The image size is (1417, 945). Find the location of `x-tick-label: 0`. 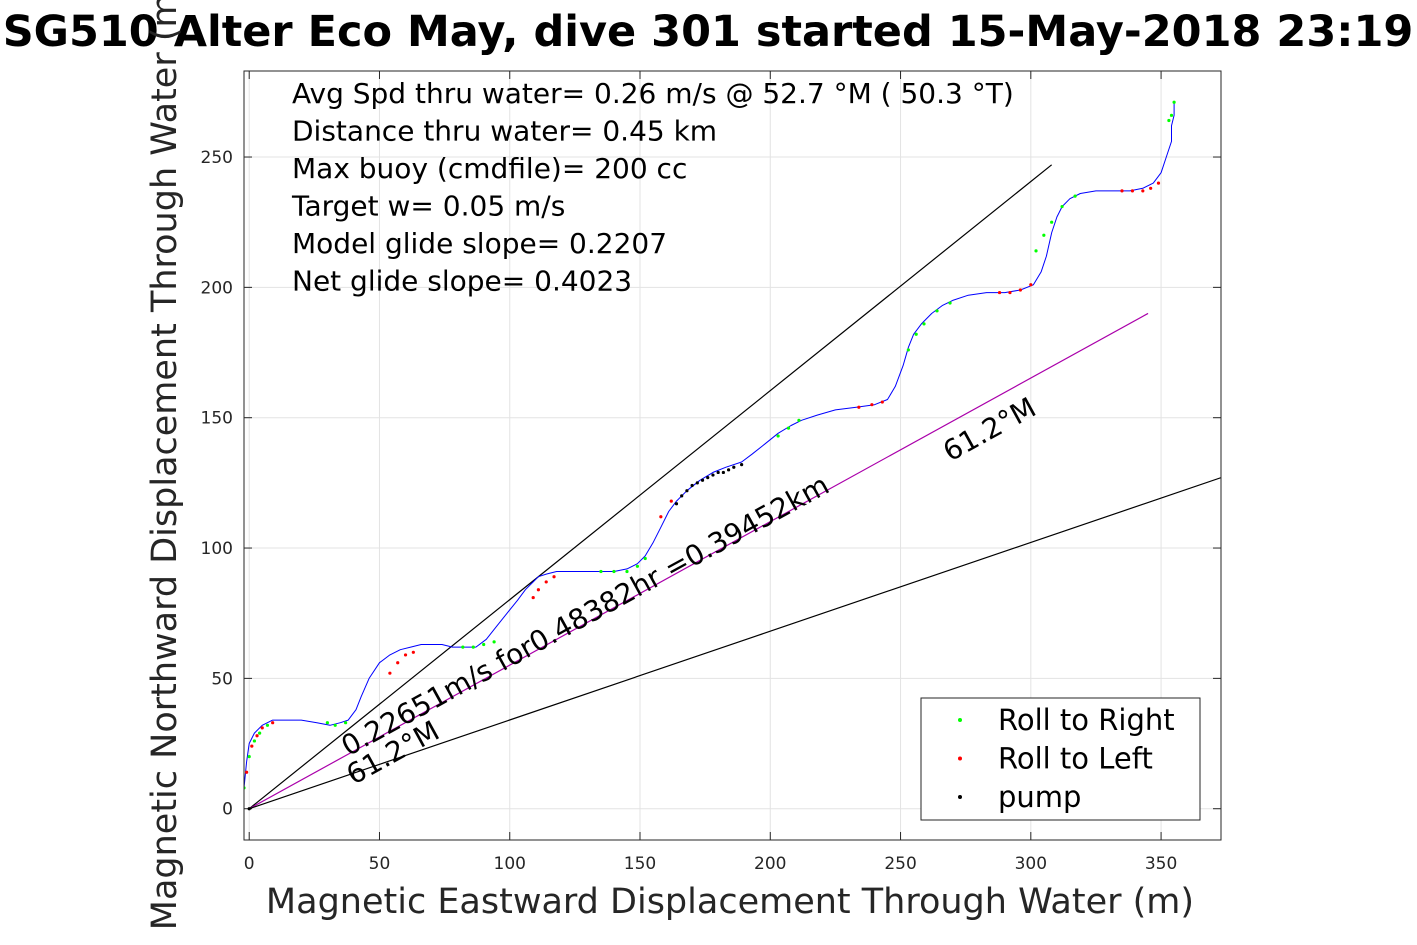

x-tick-label: 0 is located at coordinates (249, 864).